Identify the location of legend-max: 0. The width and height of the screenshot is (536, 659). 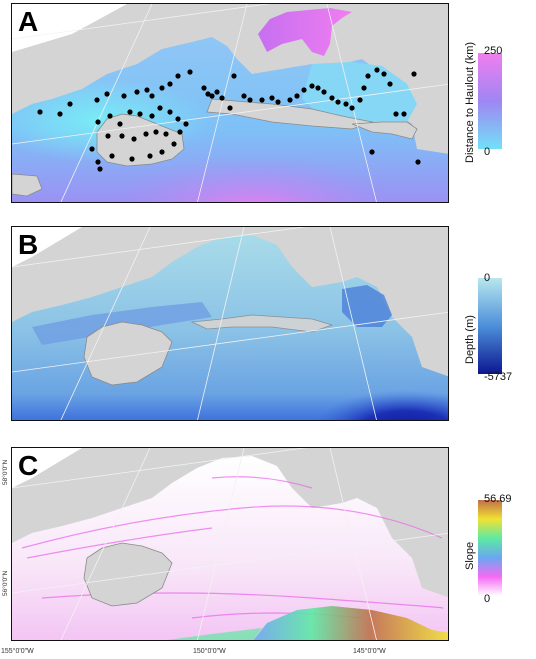
(487, 278).